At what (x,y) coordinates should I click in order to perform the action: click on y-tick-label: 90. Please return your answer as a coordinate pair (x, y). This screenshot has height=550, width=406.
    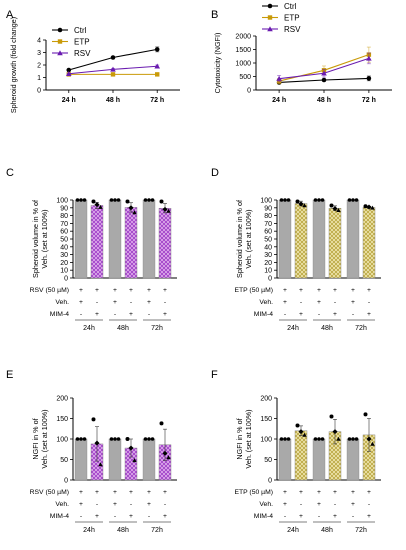
    Looking at the image, I should click on (64, 208).